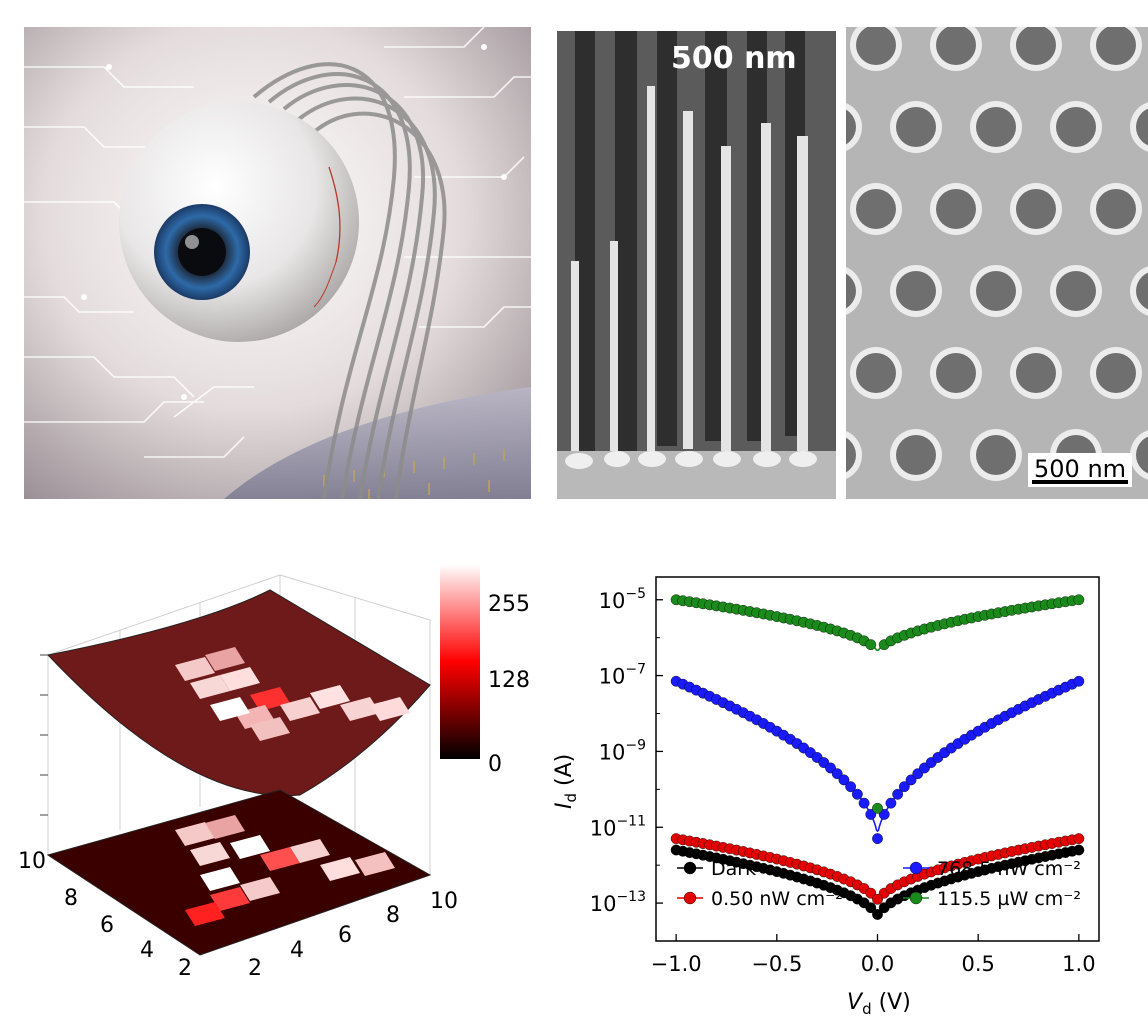 This screenshot has width=1148, height=1036. What do you see at coordinates (571, 798) in the screenshot?
I see `y-axis-subscript: d` at bounding box center [571, 798].